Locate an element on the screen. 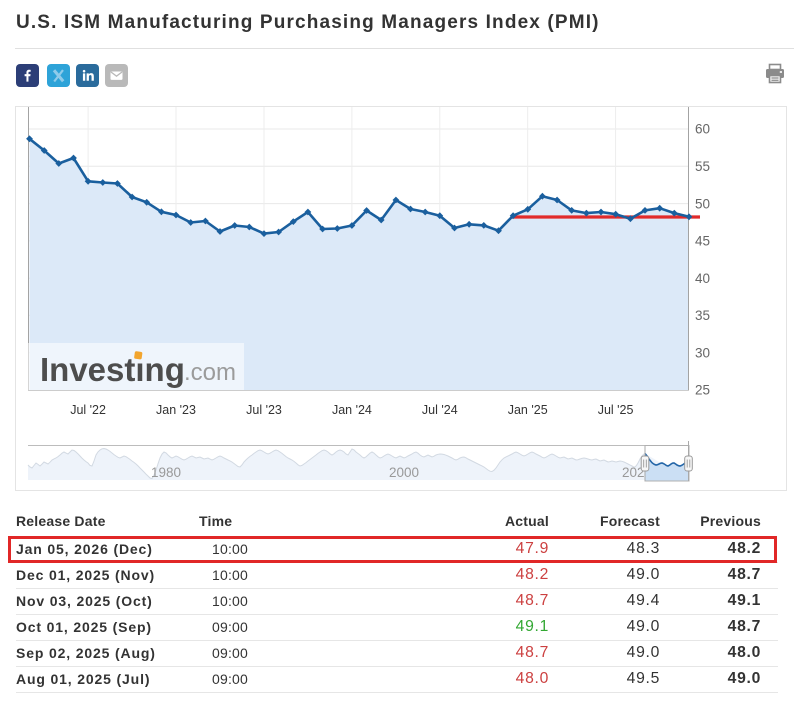 Image resolution: width=800 pixels, height=701 pixels. svg-text: 60 is located at coordinates (702, 129).